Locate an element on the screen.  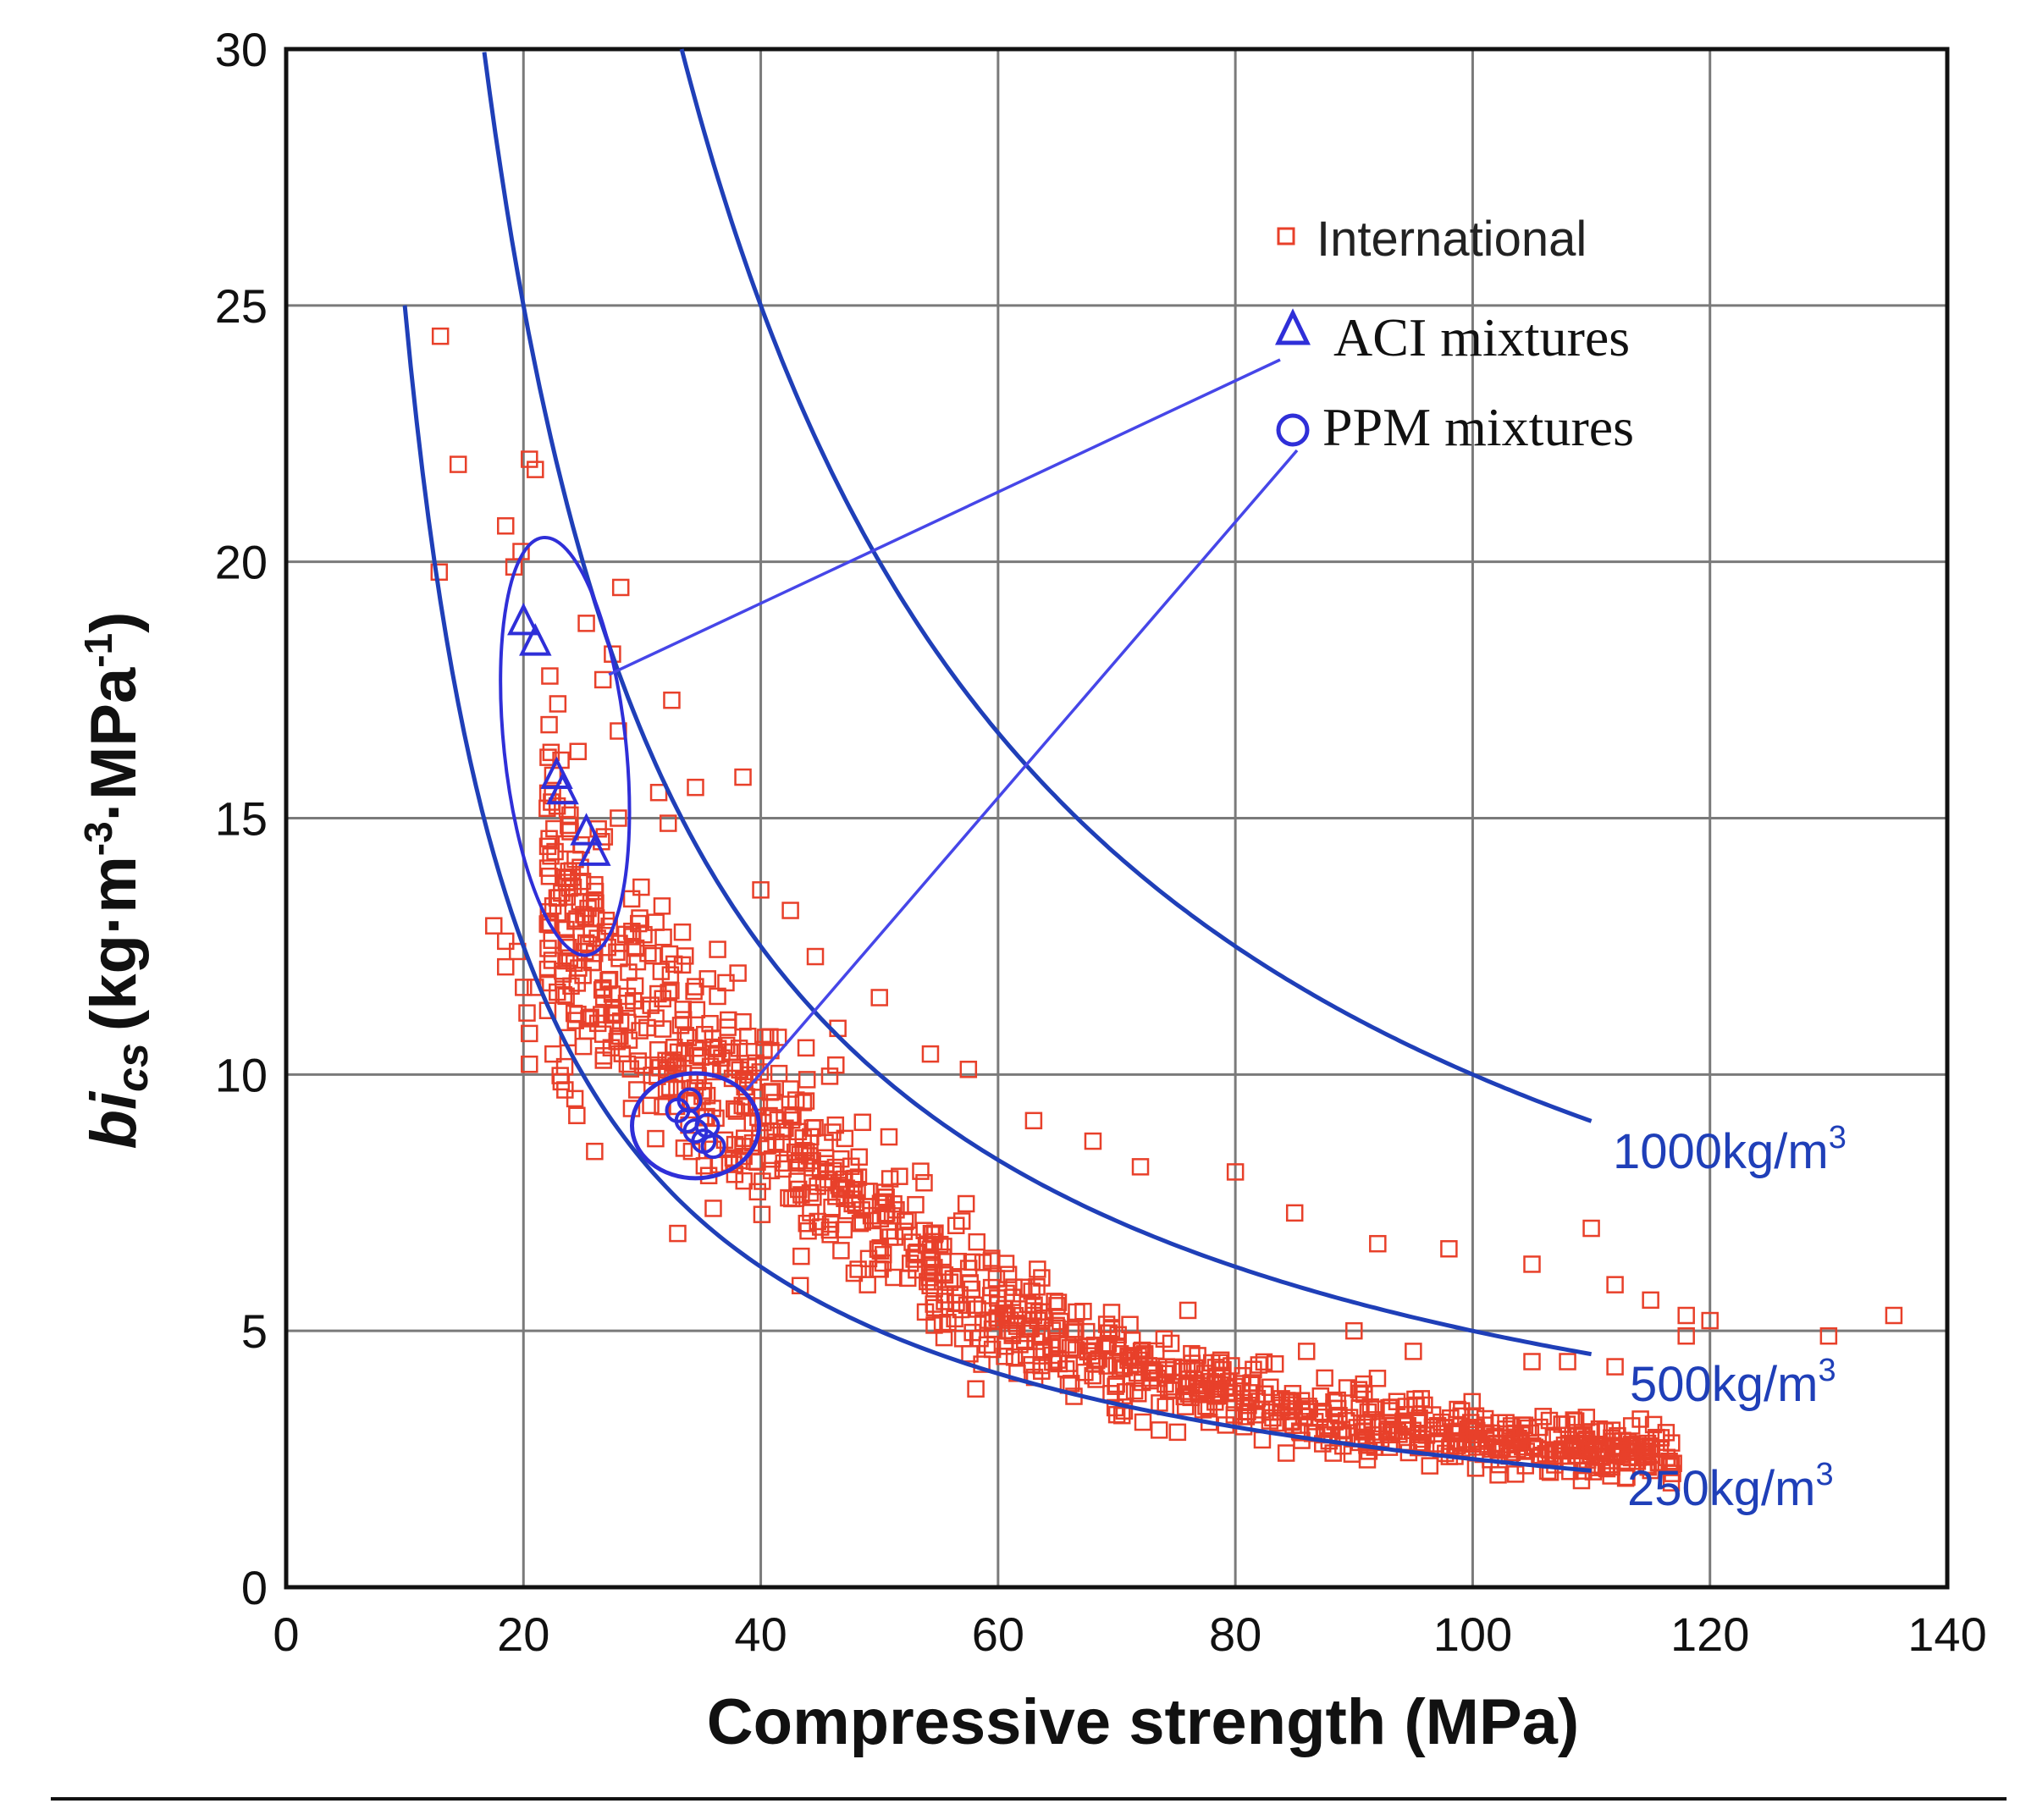
y-axis-title: bics(kg·m-3·MPa-1) is located at coordinates (116, 881).